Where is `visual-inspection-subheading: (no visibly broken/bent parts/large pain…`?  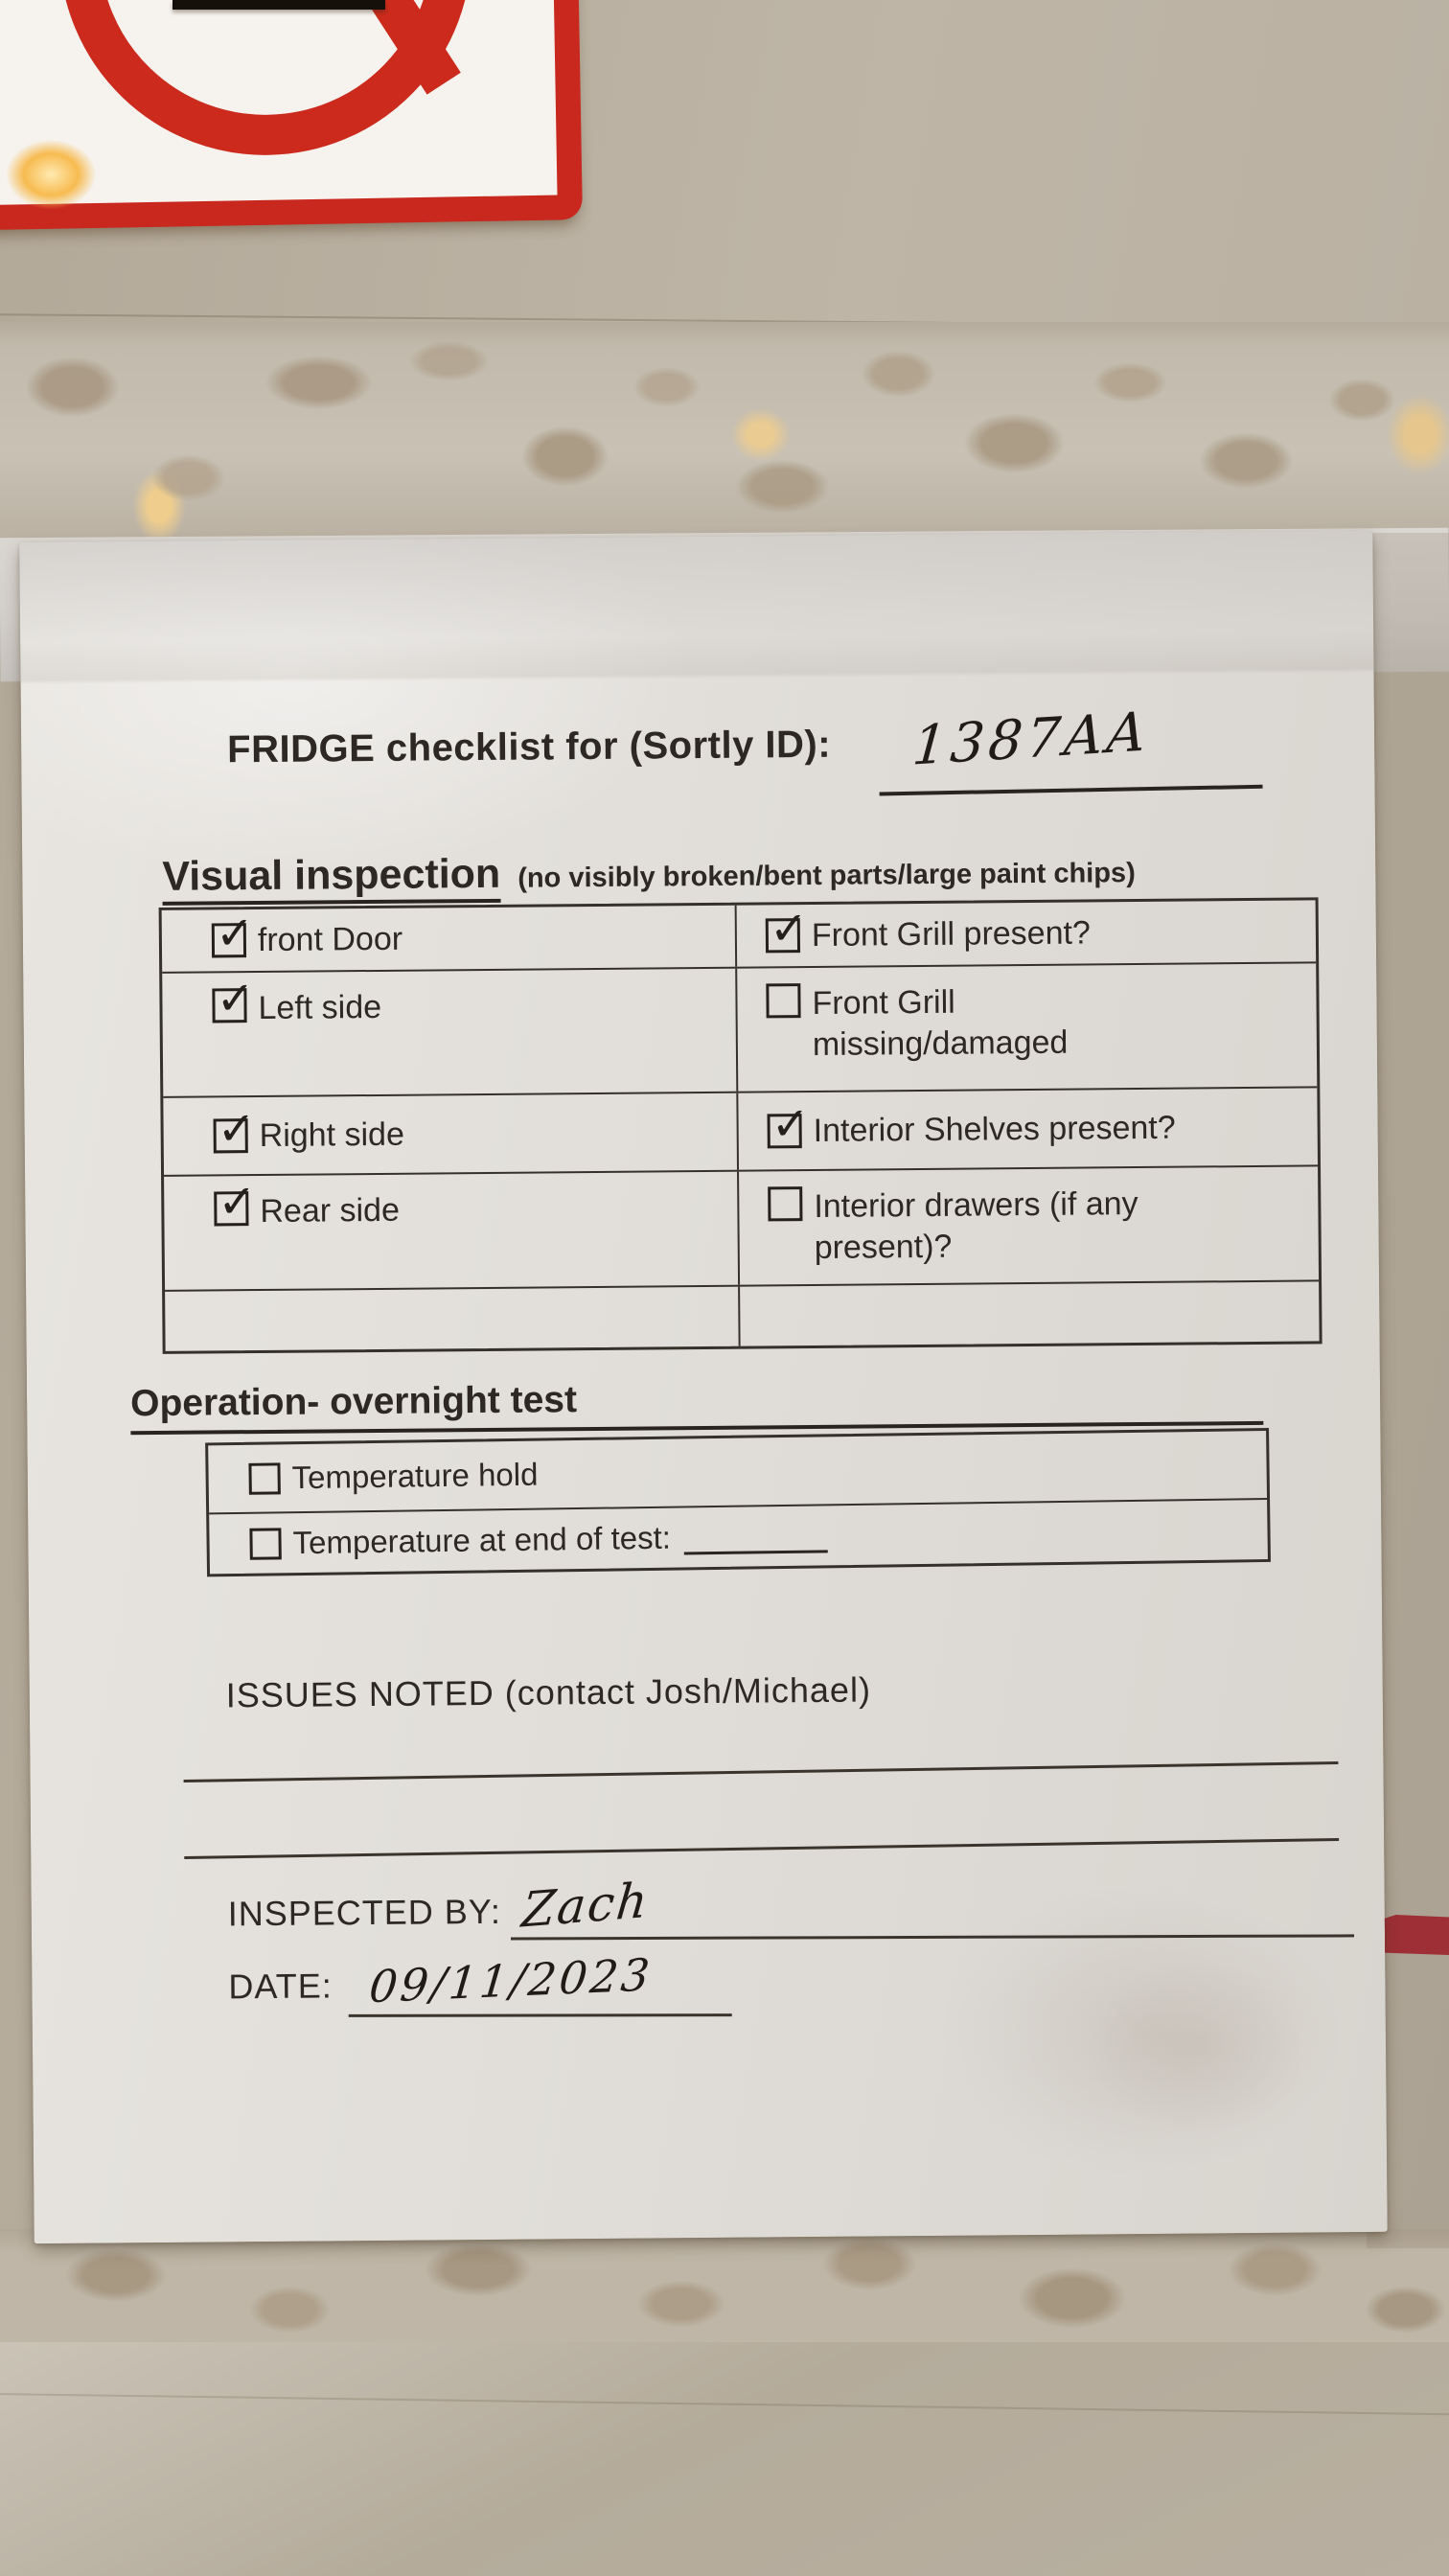
visual-inspection-subheading: (no visibly broken/bent parts/large pain… is located at coordinates (827, 876).